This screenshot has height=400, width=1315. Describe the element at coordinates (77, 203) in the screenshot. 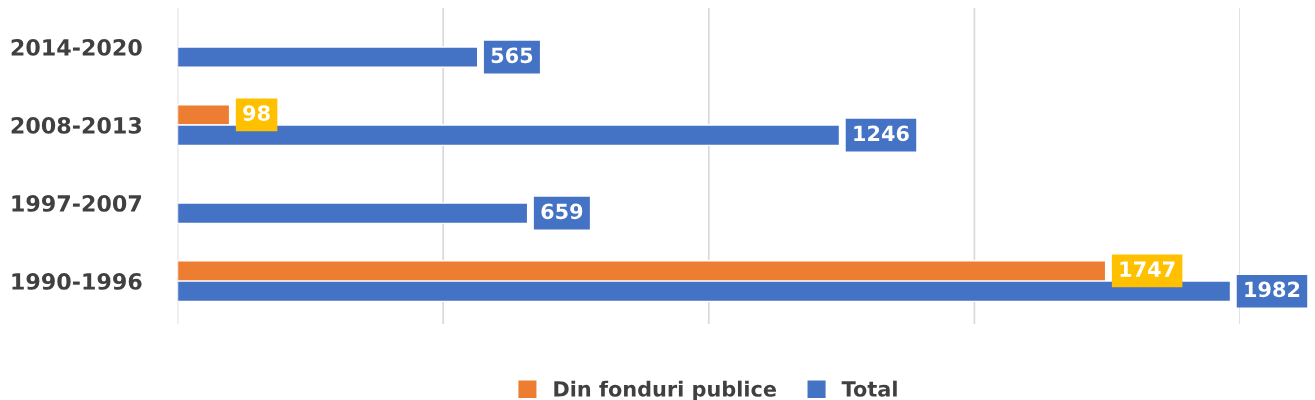

I see `y-tick-label: 1997-2007` at that location.